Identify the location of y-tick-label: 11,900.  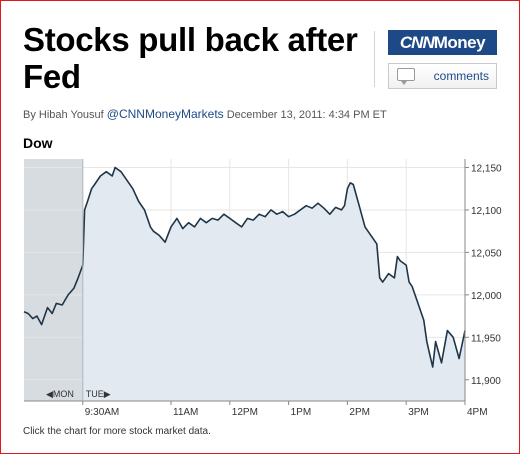
(486, 381).